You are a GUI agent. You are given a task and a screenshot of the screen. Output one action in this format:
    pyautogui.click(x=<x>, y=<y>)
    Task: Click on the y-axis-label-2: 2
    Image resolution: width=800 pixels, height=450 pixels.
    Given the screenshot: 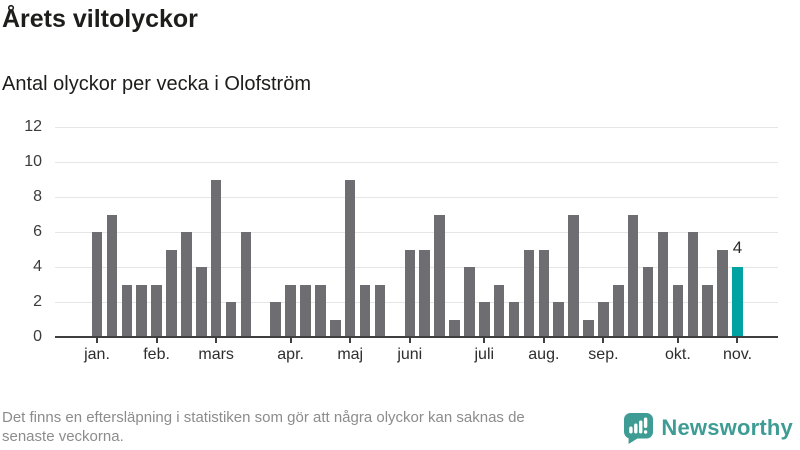 What is the action you would take?
    pyautogui.click(x=37, y=301)
    